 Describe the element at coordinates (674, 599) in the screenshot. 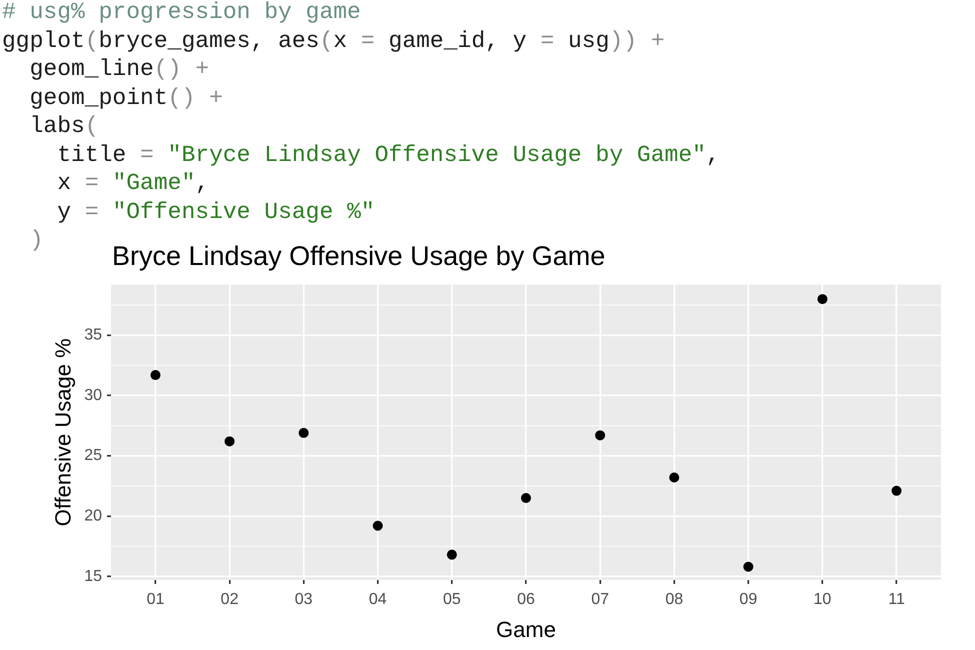

I see `x-tick-label: 08` at that location.